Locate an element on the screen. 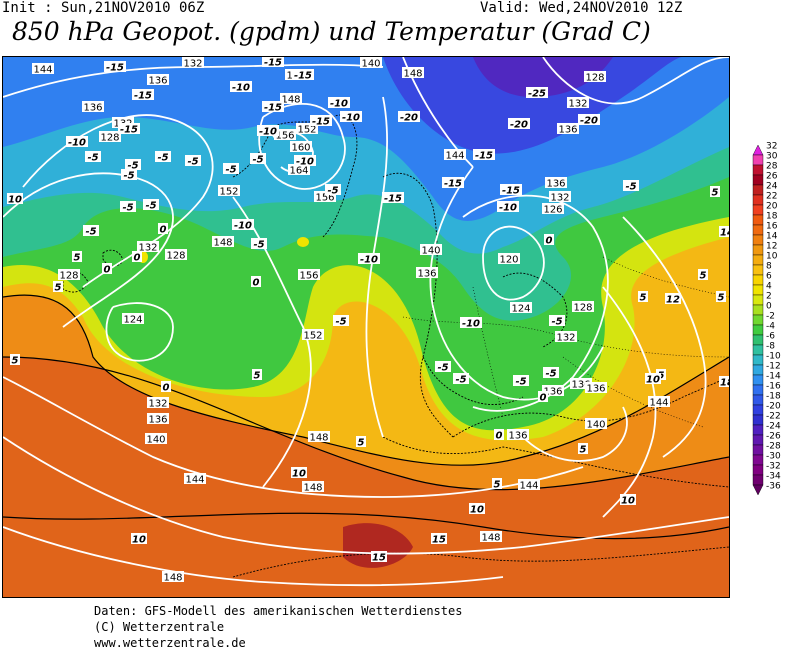 The image size is (790, 650). legend-label: -24 is located at coordinates (773, 427).